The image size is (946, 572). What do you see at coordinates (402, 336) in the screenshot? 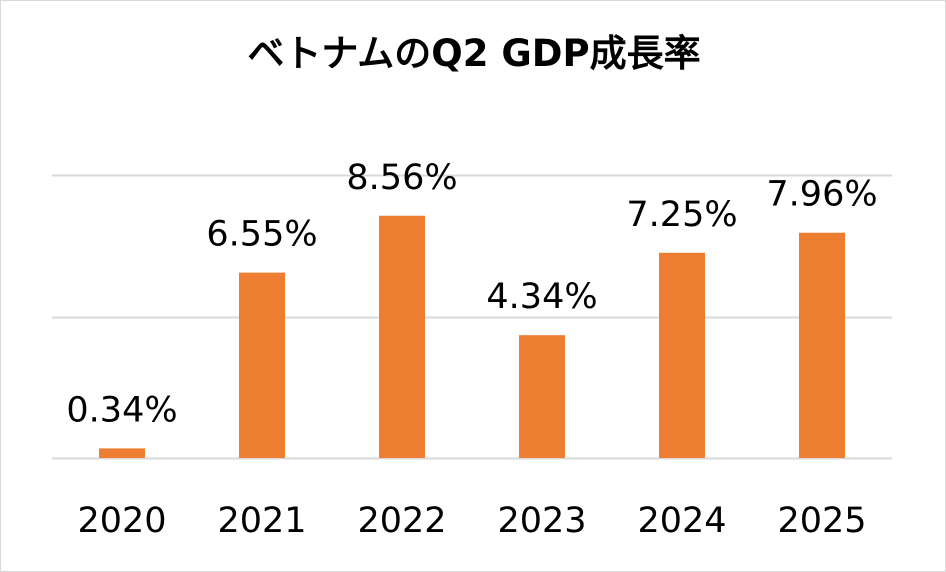
I see `bar-2022` at bounding box center [402, 336].